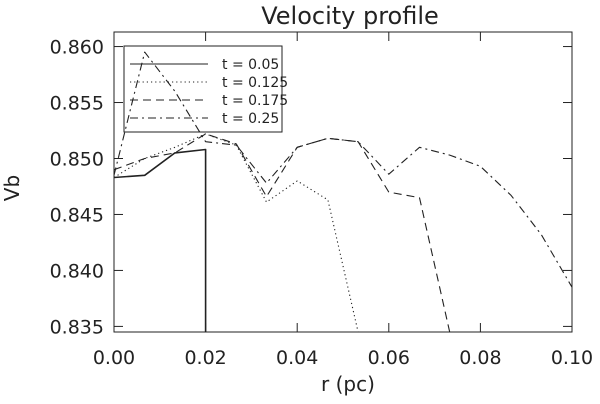  I want to click on legend-label: t = 0.125, so click(255, 83).